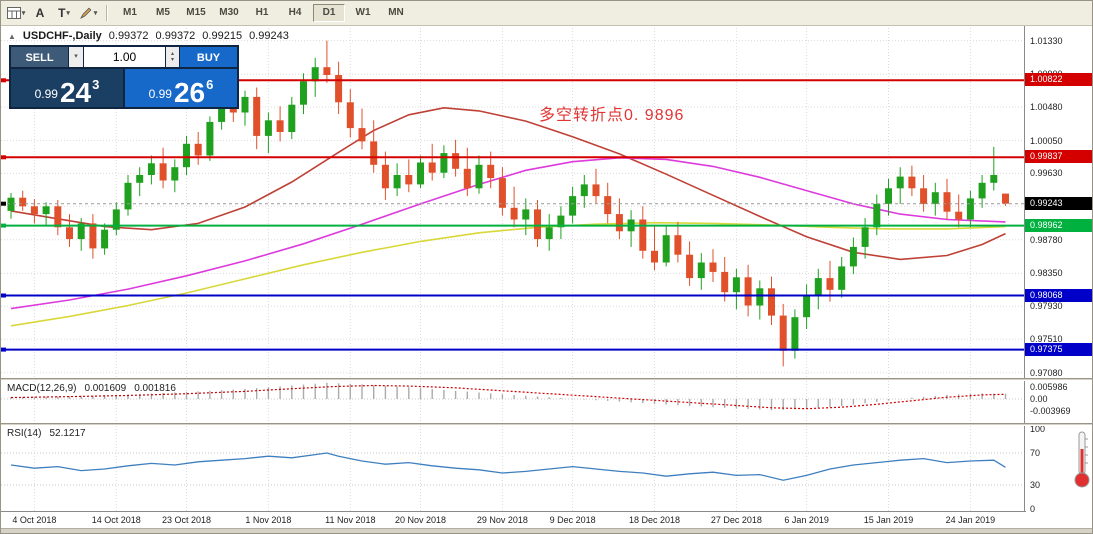 The height and width of the screenshot is (534, 1093). Describe the element at coordinates (189, 93) in the screenshot. I see `buy-price-big-digits: 26` at that location.